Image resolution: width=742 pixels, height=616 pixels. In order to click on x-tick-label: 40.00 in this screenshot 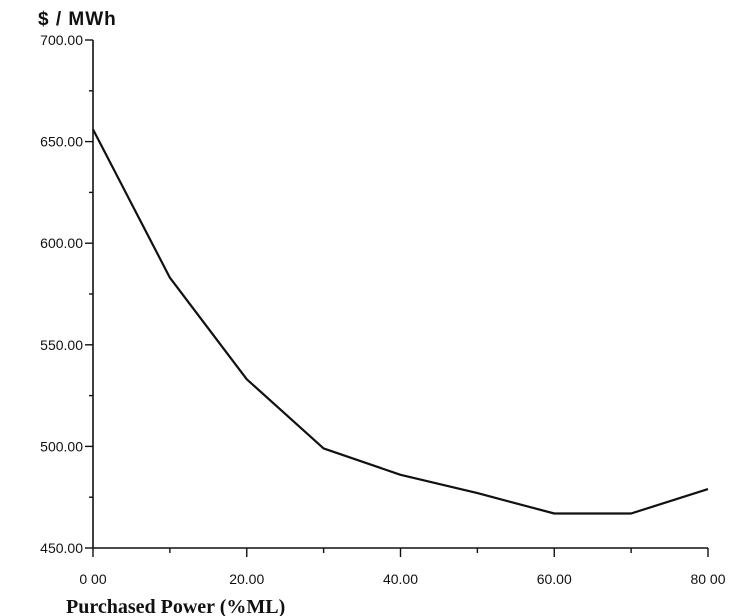, I will do `click(400, 579)`.